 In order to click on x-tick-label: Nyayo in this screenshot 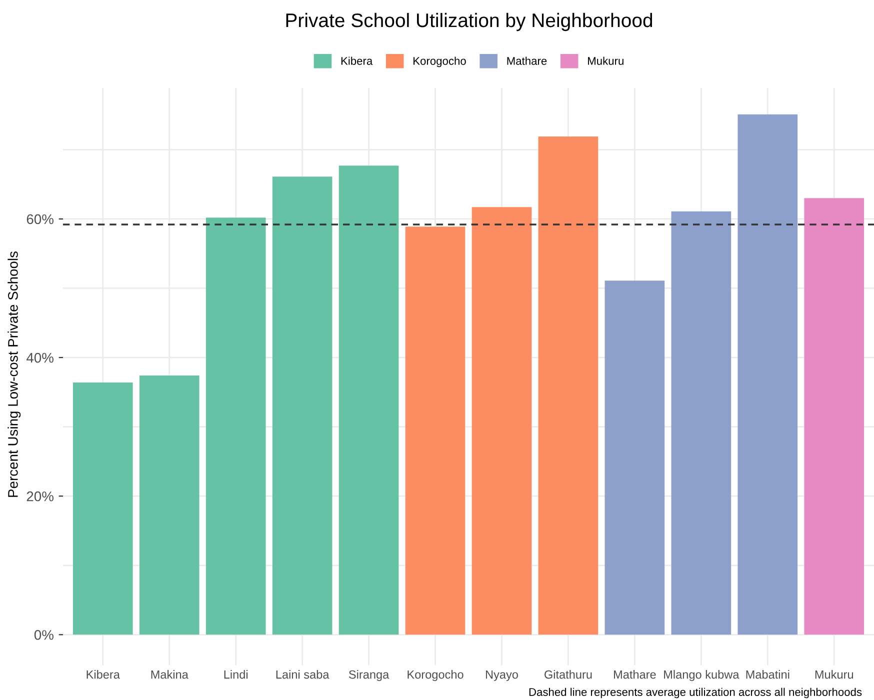, I will do `click(502, 676)`.